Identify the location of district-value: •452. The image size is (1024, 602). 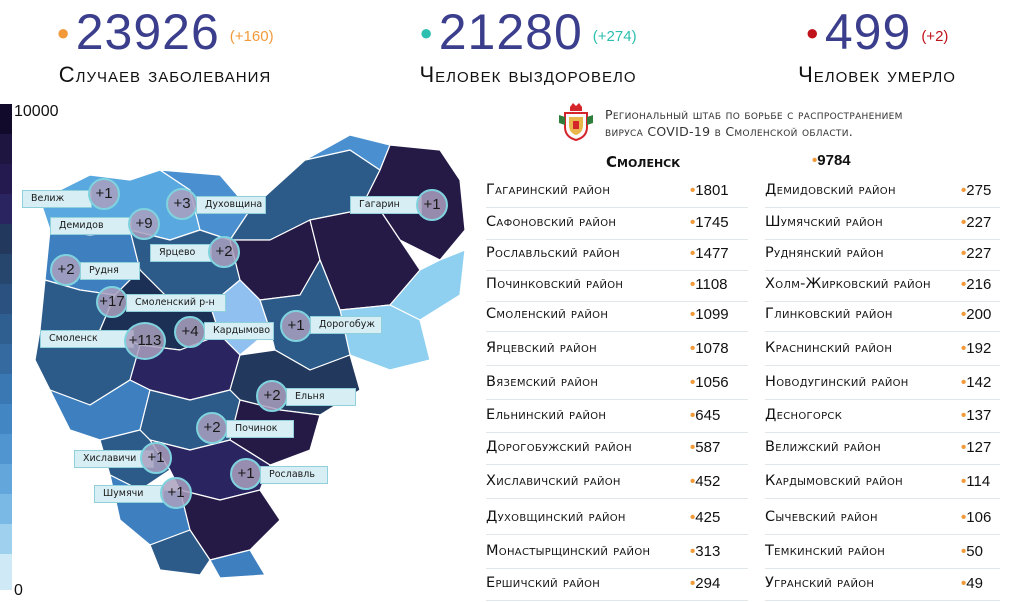
(705, 481).